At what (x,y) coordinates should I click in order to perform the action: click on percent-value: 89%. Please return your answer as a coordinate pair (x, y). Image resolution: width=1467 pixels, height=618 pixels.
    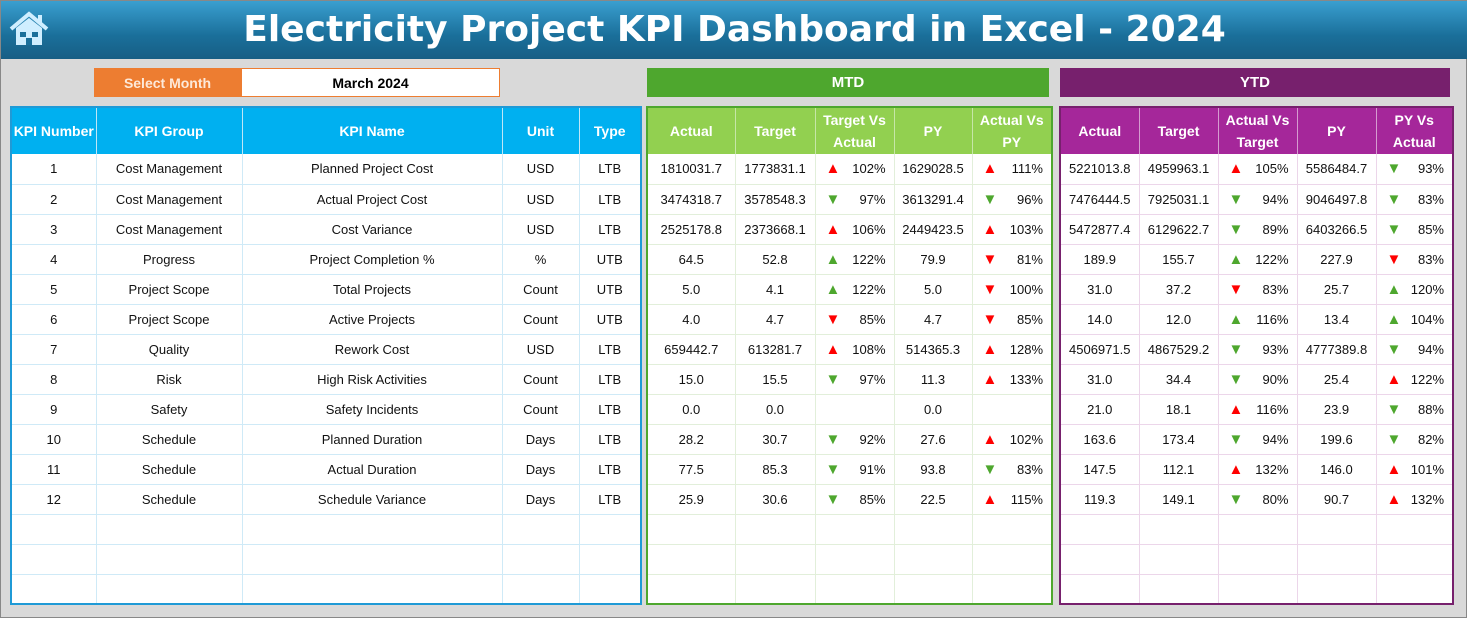
    Looking at the image, I should click on (1275, 229).